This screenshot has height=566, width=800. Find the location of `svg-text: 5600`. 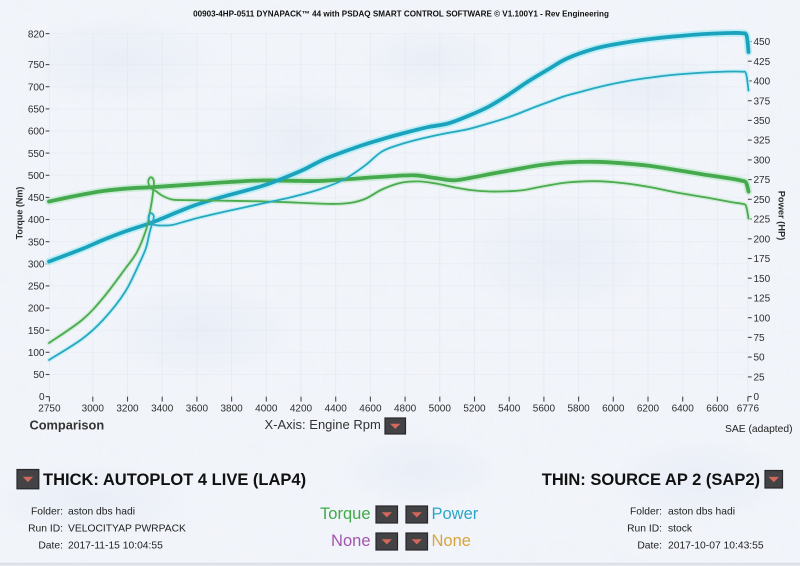

svg-text: 5600 is located at coordinates (544, 409).